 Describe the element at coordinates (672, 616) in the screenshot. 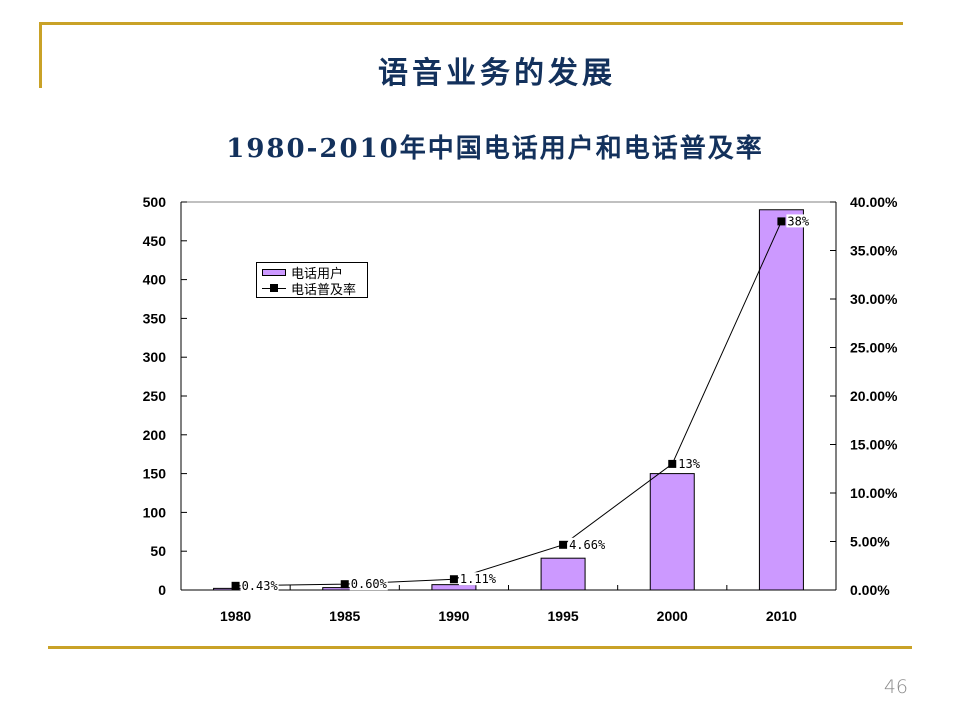

I see `x-axis-category-label: 2000` at that location.